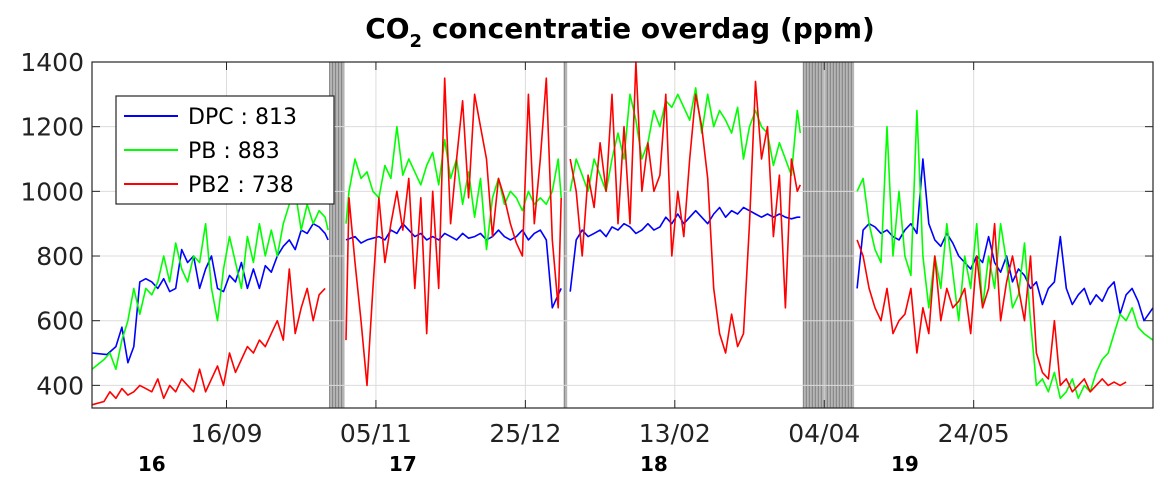 Image resolution: width=1161 pixels, height=483 pixels. Describe the element at coordinates (528, 464) in the screenshot. I see `week-labels: 16 17 18 19` at that location.